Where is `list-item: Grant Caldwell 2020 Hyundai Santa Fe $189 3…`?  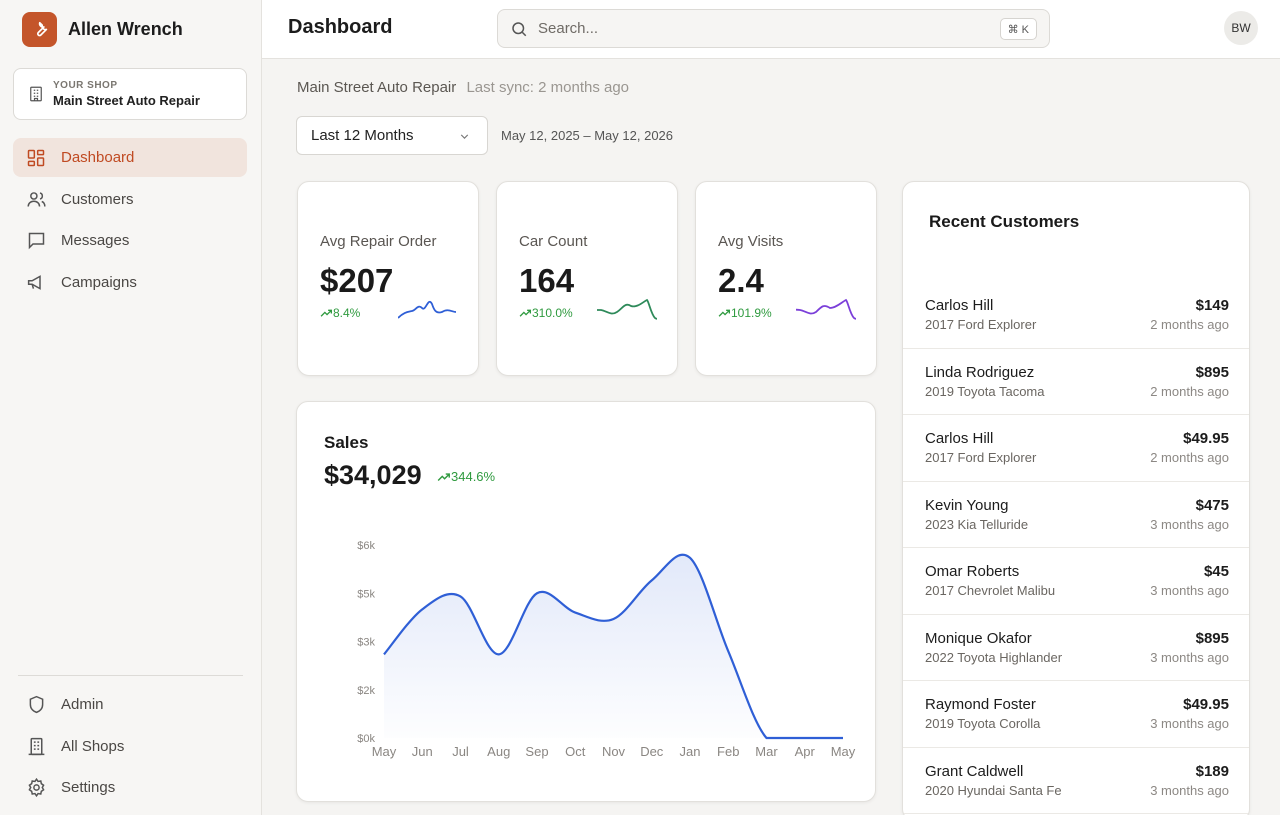
list-item: Grant Caldwell 2020 Hyundai Santa Fe $189 3… is located at coordinates (1076, 781).